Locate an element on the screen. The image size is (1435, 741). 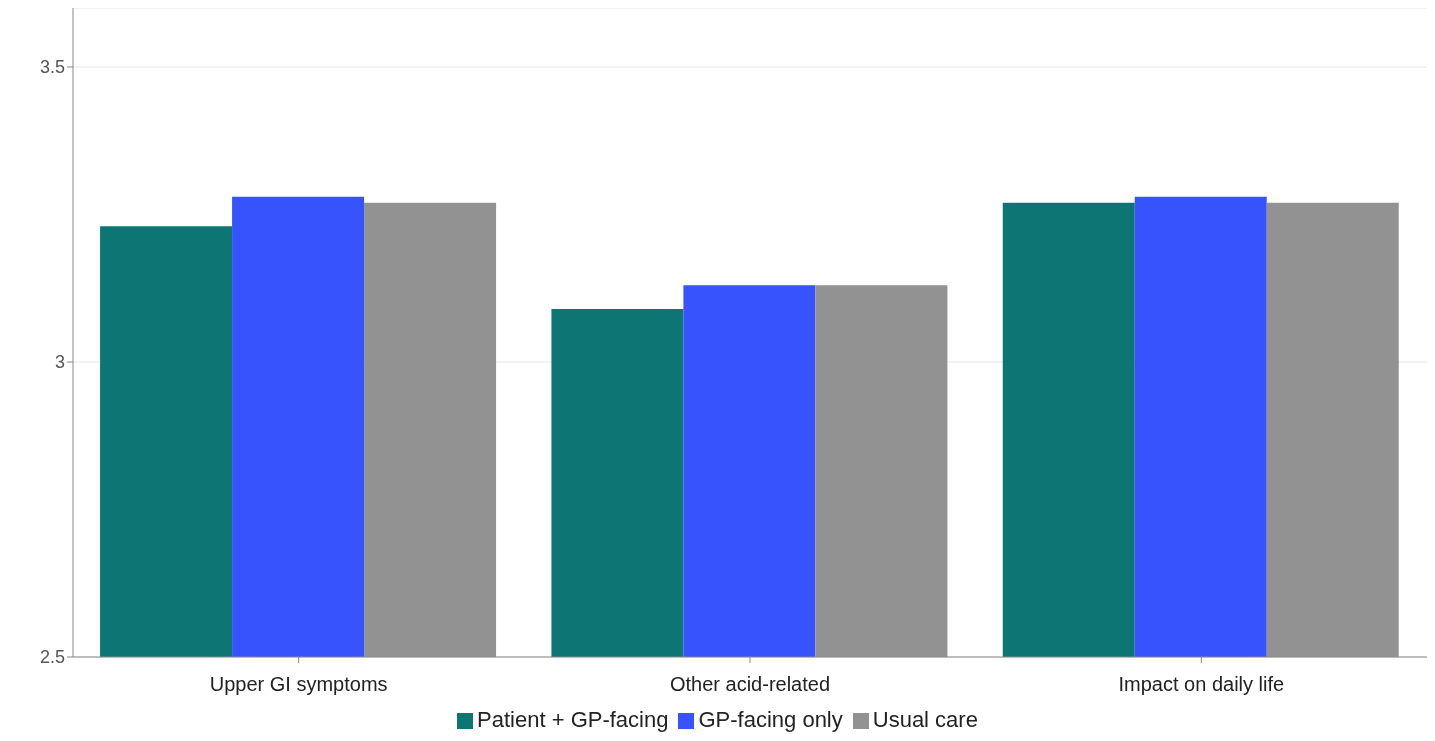
x-tick-label: Impact on daily life is located at coordinates (1201, 684).